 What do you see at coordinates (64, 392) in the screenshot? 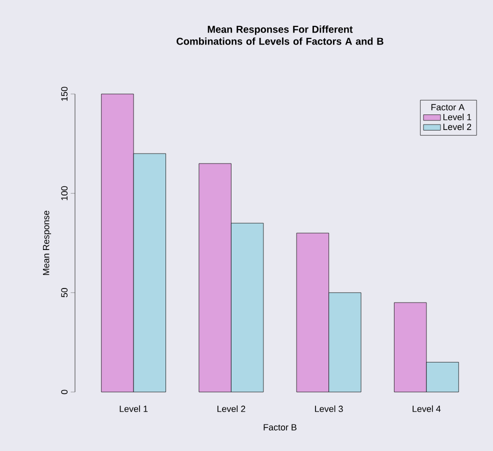
I see `y-tick-label: 0` at bounding box center [64, 392].